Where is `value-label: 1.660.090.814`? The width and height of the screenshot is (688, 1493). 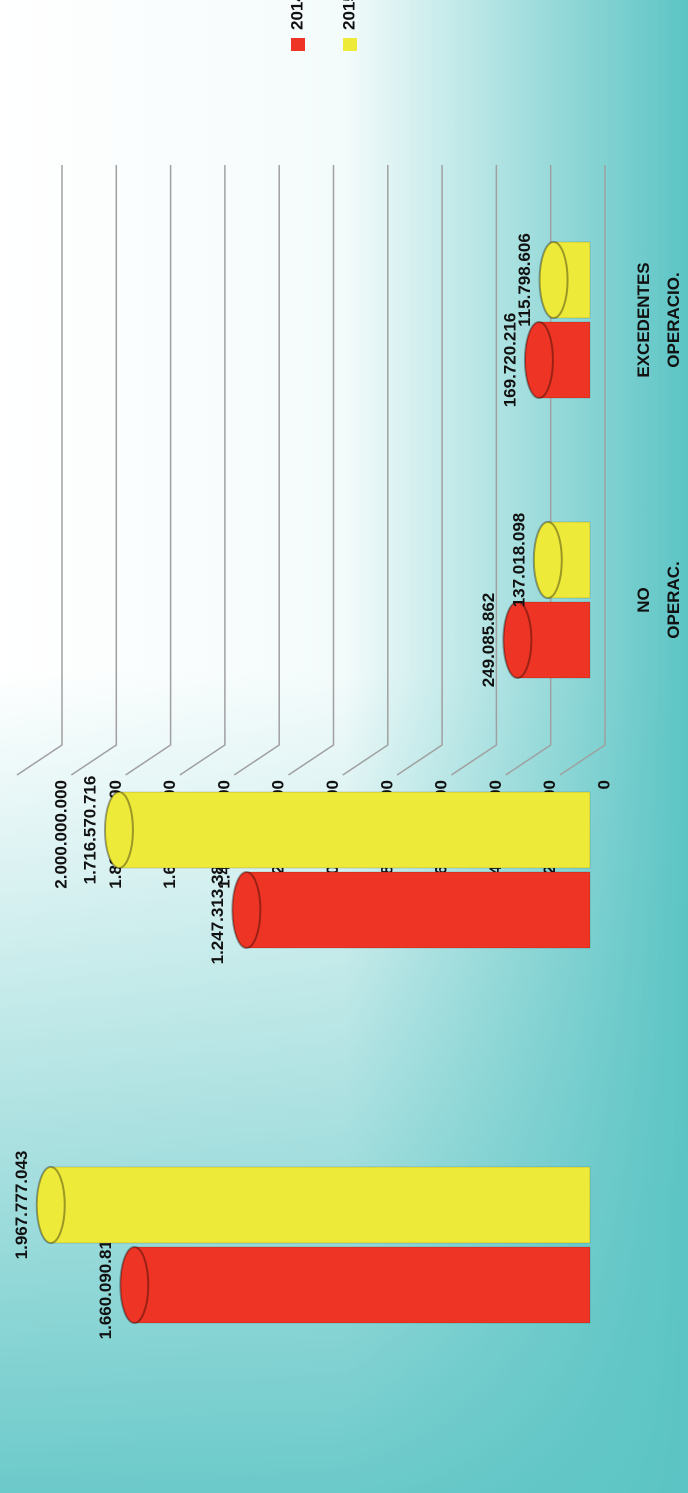
value-label: 1.660.090.814 is located at coordinates (105, 1284).